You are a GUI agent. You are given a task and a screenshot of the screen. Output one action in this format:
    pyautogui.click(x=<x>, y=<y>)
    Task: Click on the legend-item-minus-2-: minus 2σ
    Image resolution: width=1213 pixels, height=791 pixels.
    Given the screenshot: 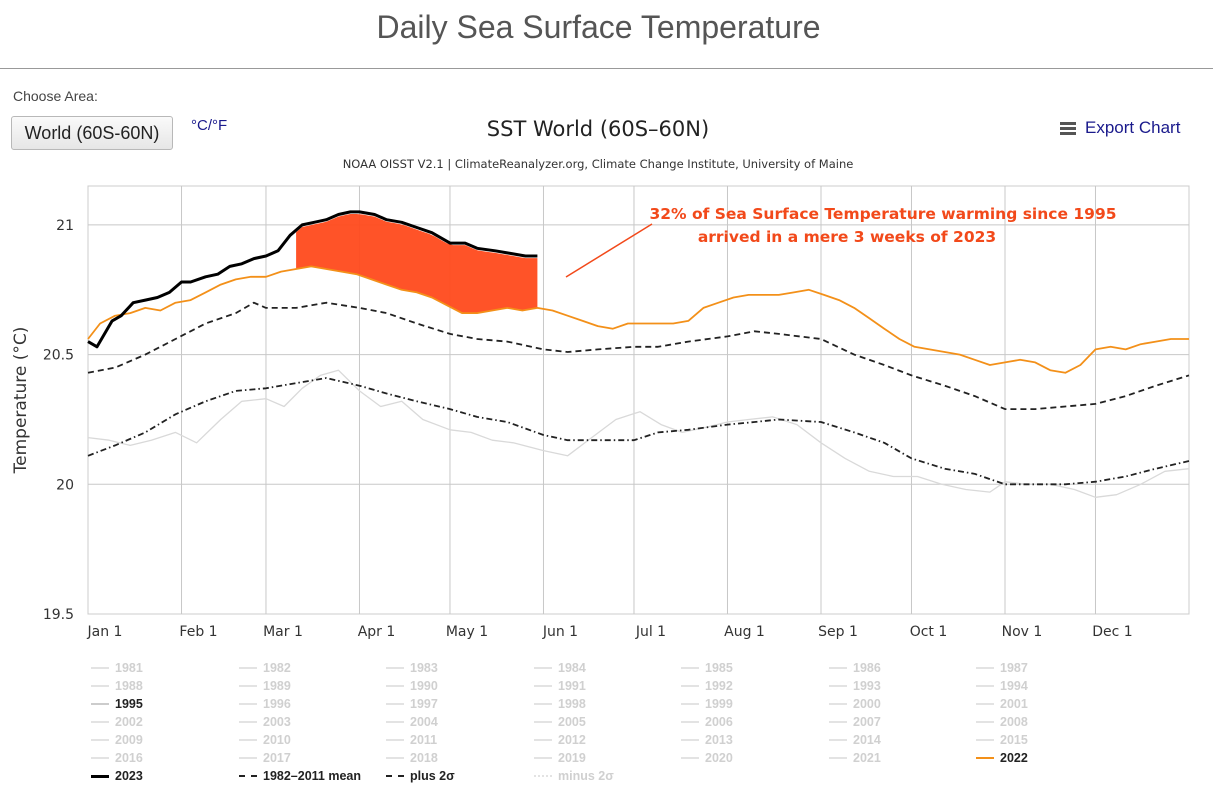 What is the action you would take?
    pyautogui.click(x=574, y=776)
    